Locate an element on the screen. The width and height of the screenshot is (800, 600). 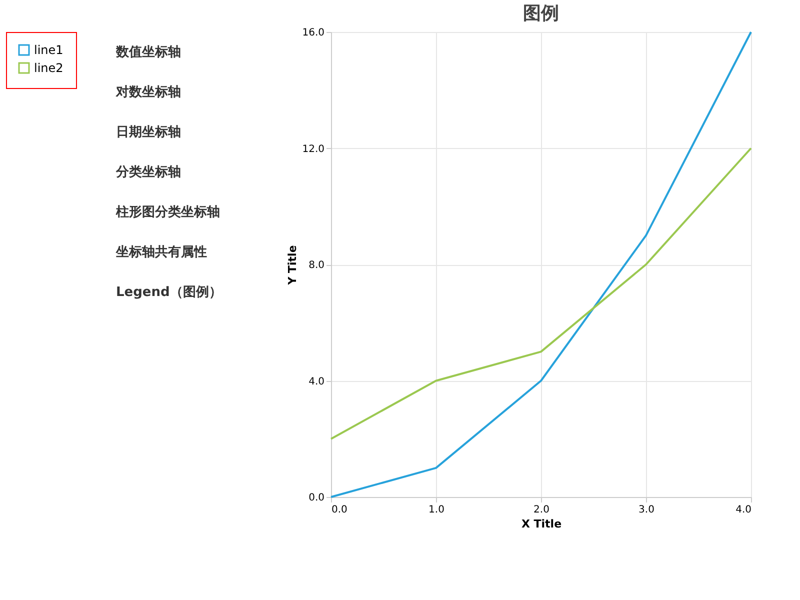
text: 对数坐标轴 is located at coordinates (148, 92).